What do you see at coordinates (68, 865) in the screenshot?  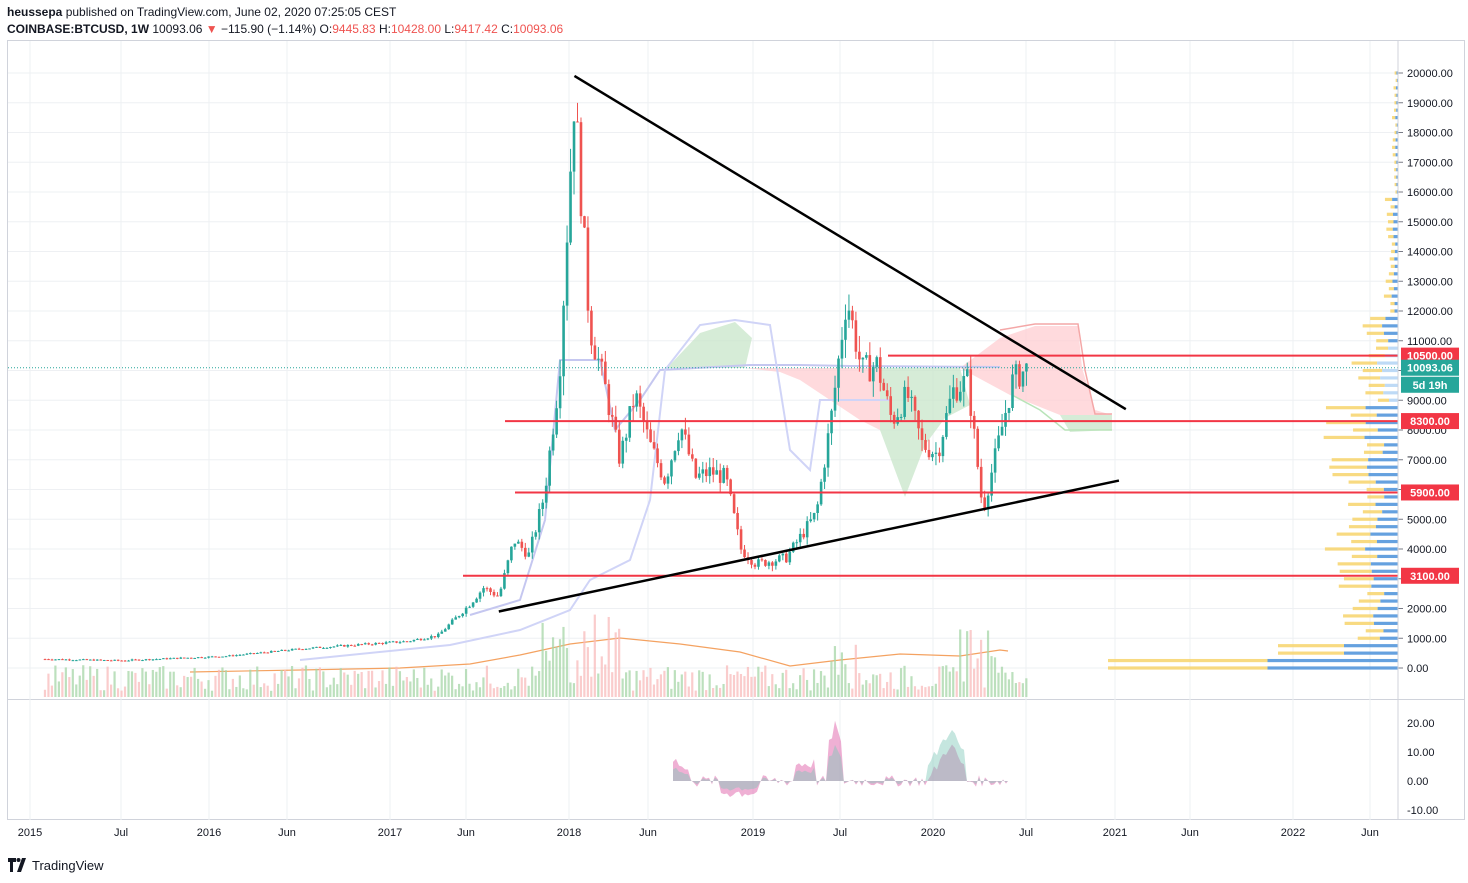 I see `footer-brand: TradingView` at bounding box center [68, 865].